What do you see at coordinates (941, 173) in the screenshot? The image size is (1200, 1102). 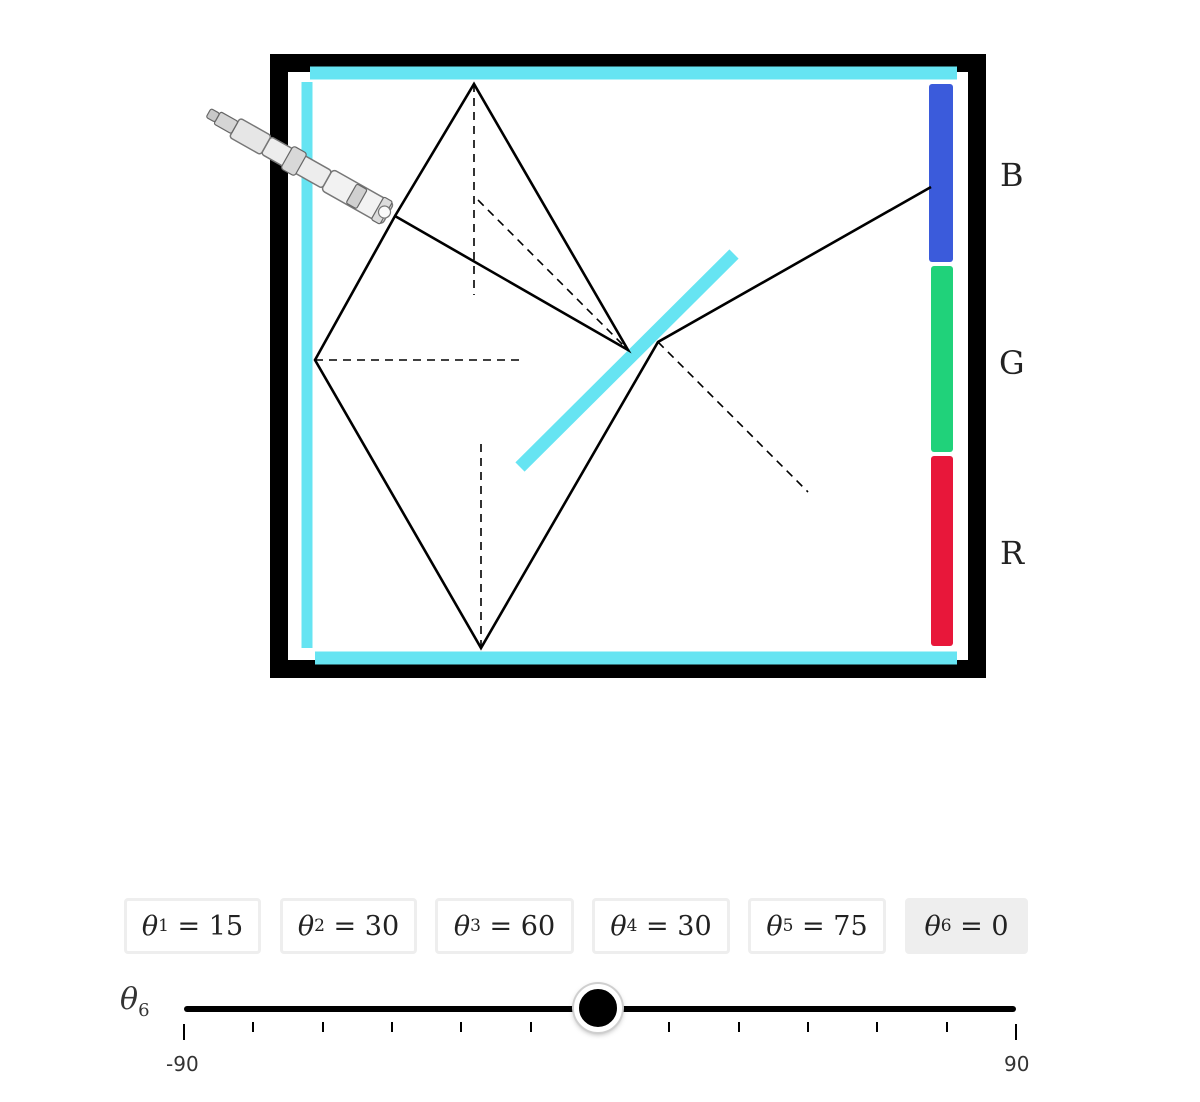 I see `band-blue` at bounding box center [941, 173].